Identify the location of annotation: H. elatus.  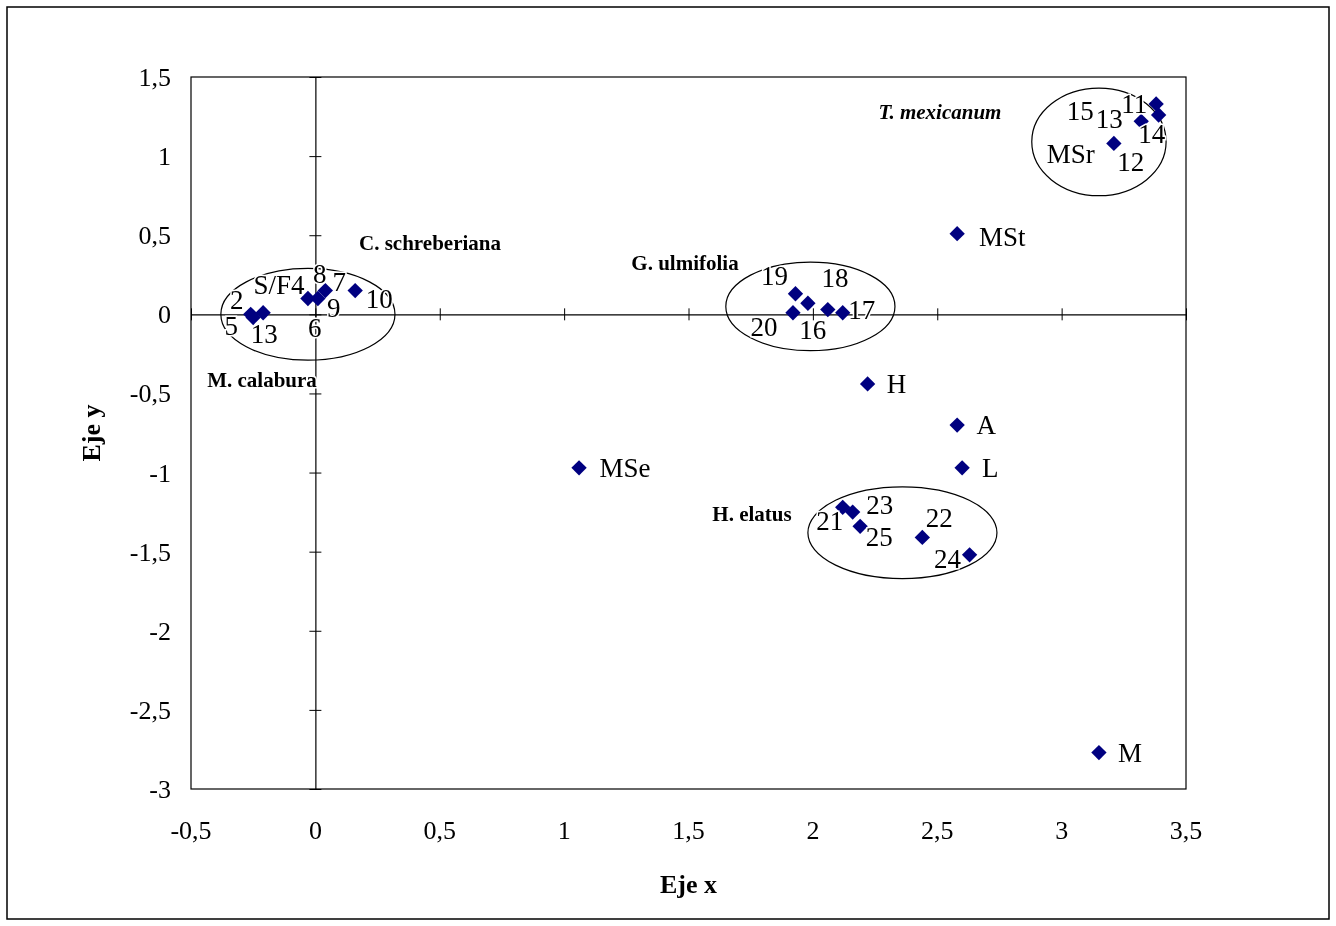
(752, 514).